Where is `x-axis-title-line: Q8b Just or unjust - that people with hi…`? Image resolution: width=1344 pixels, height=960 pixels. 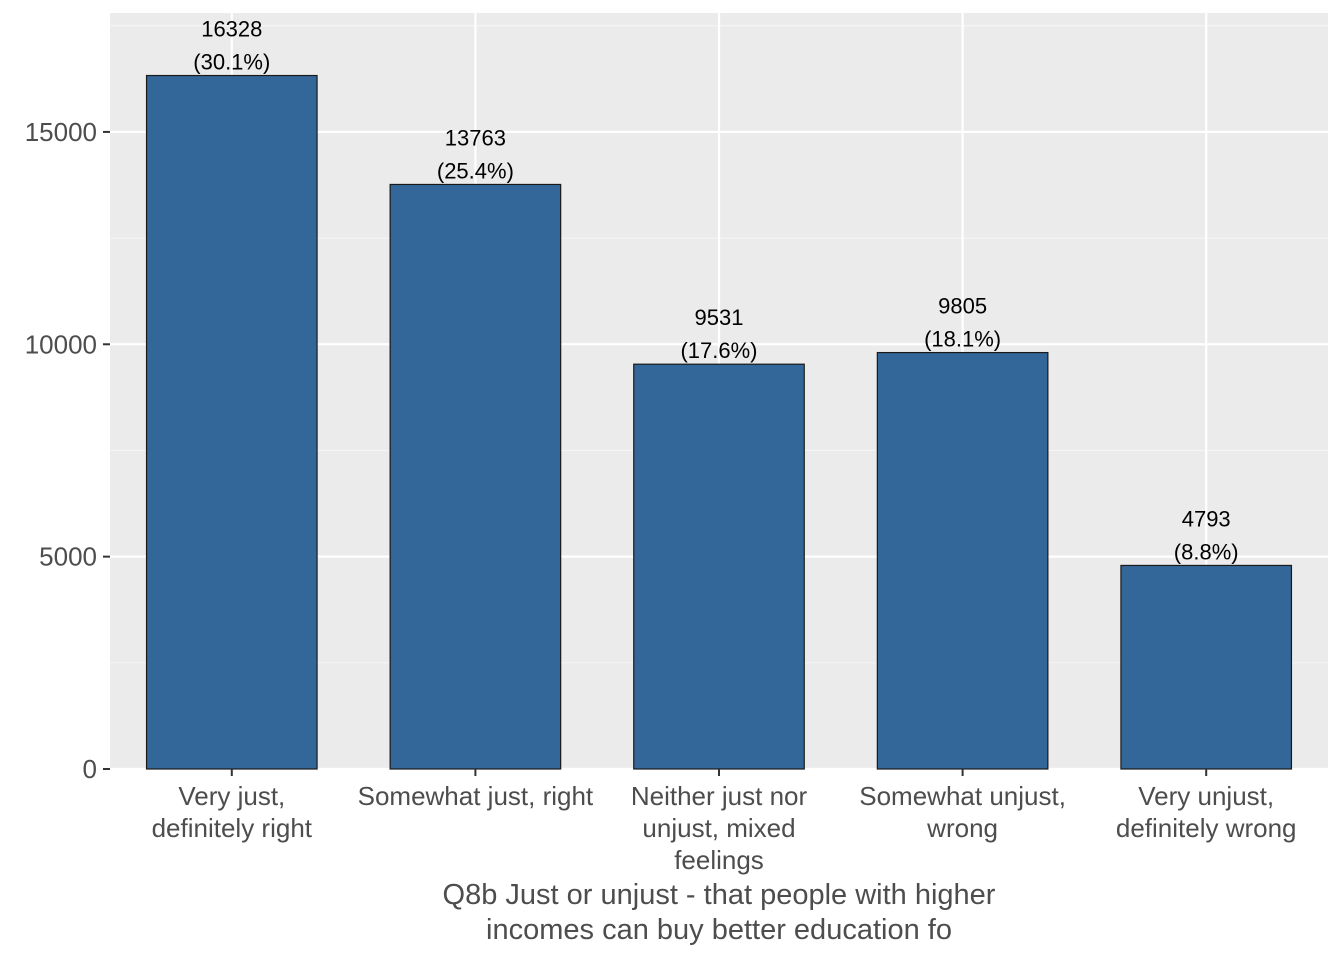 x-axis-title-line: Q8b Just or unjust - that people with hi… is located at coordinates (719, 895).